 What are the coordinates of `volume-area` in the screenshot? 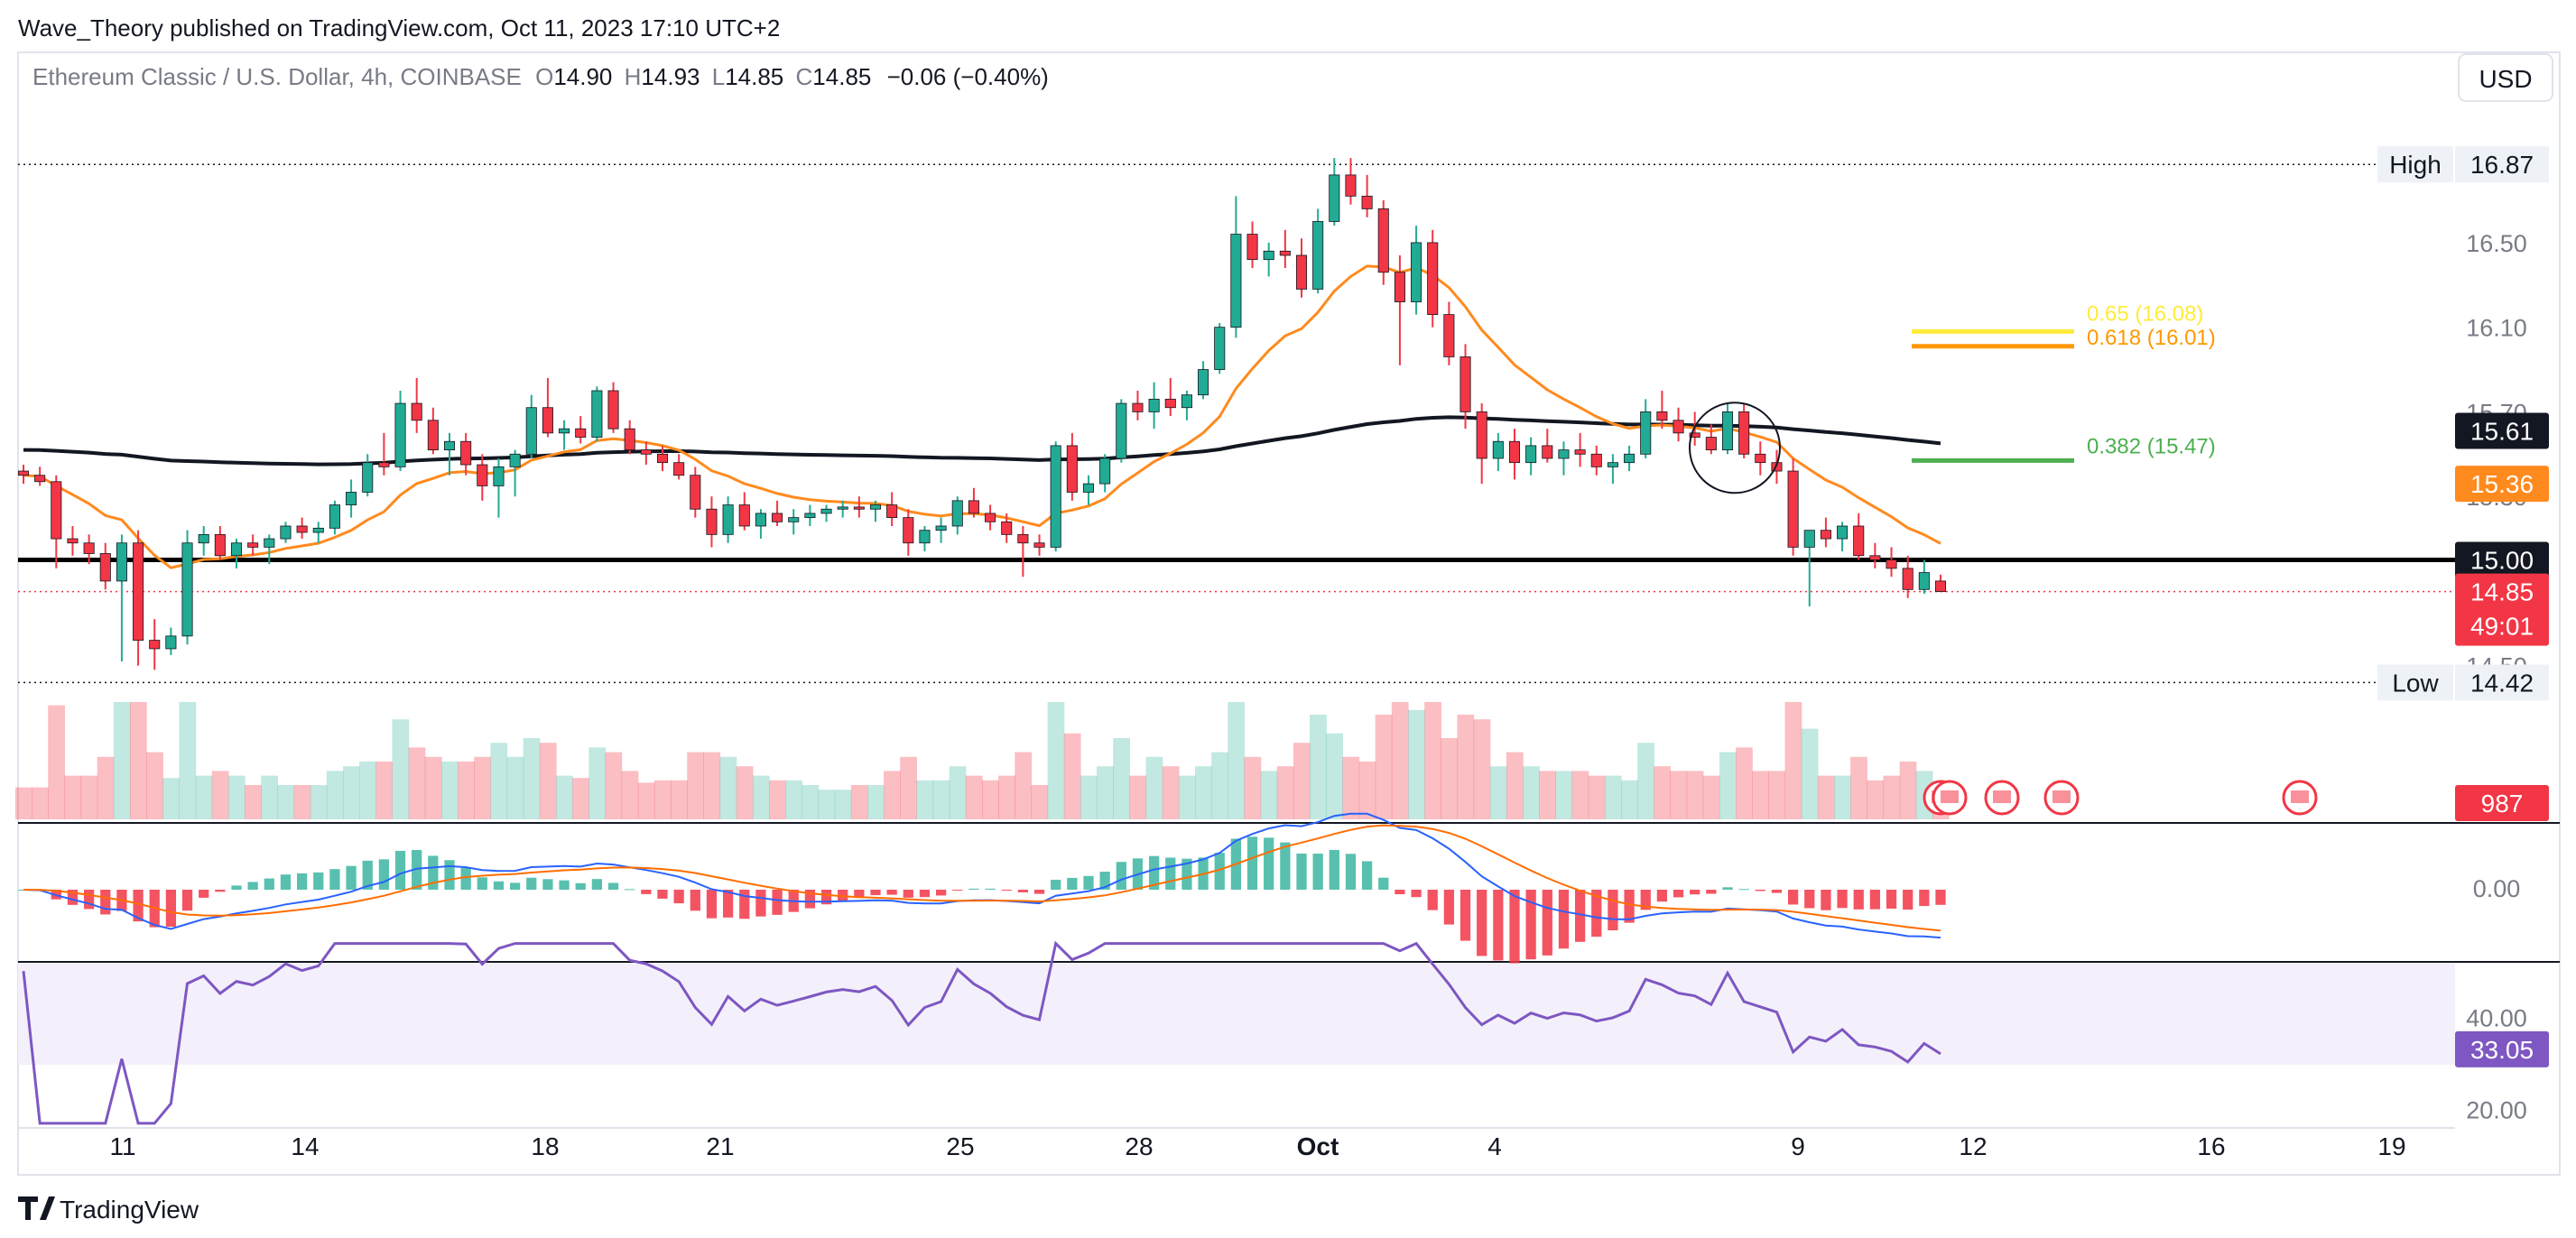 It's located at (1166, 761).